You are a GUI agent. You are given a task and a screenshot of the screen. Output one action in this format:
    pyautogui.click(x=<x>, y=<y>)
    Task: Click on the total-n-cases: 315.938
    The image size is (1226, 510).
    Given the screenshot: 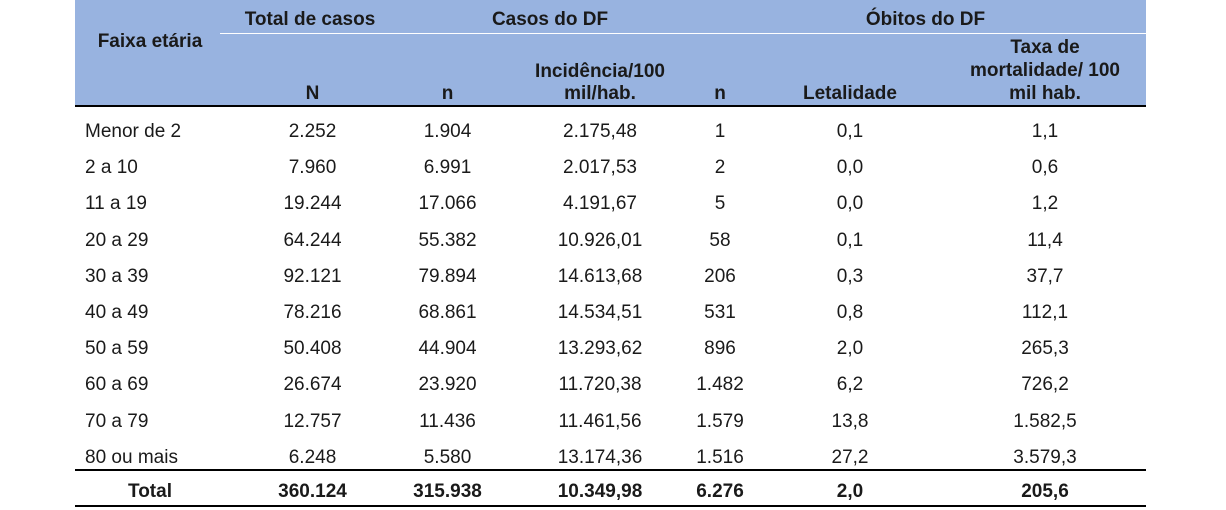 What is the action you would take?
    pyautogui.click(x=447, y=491)
    